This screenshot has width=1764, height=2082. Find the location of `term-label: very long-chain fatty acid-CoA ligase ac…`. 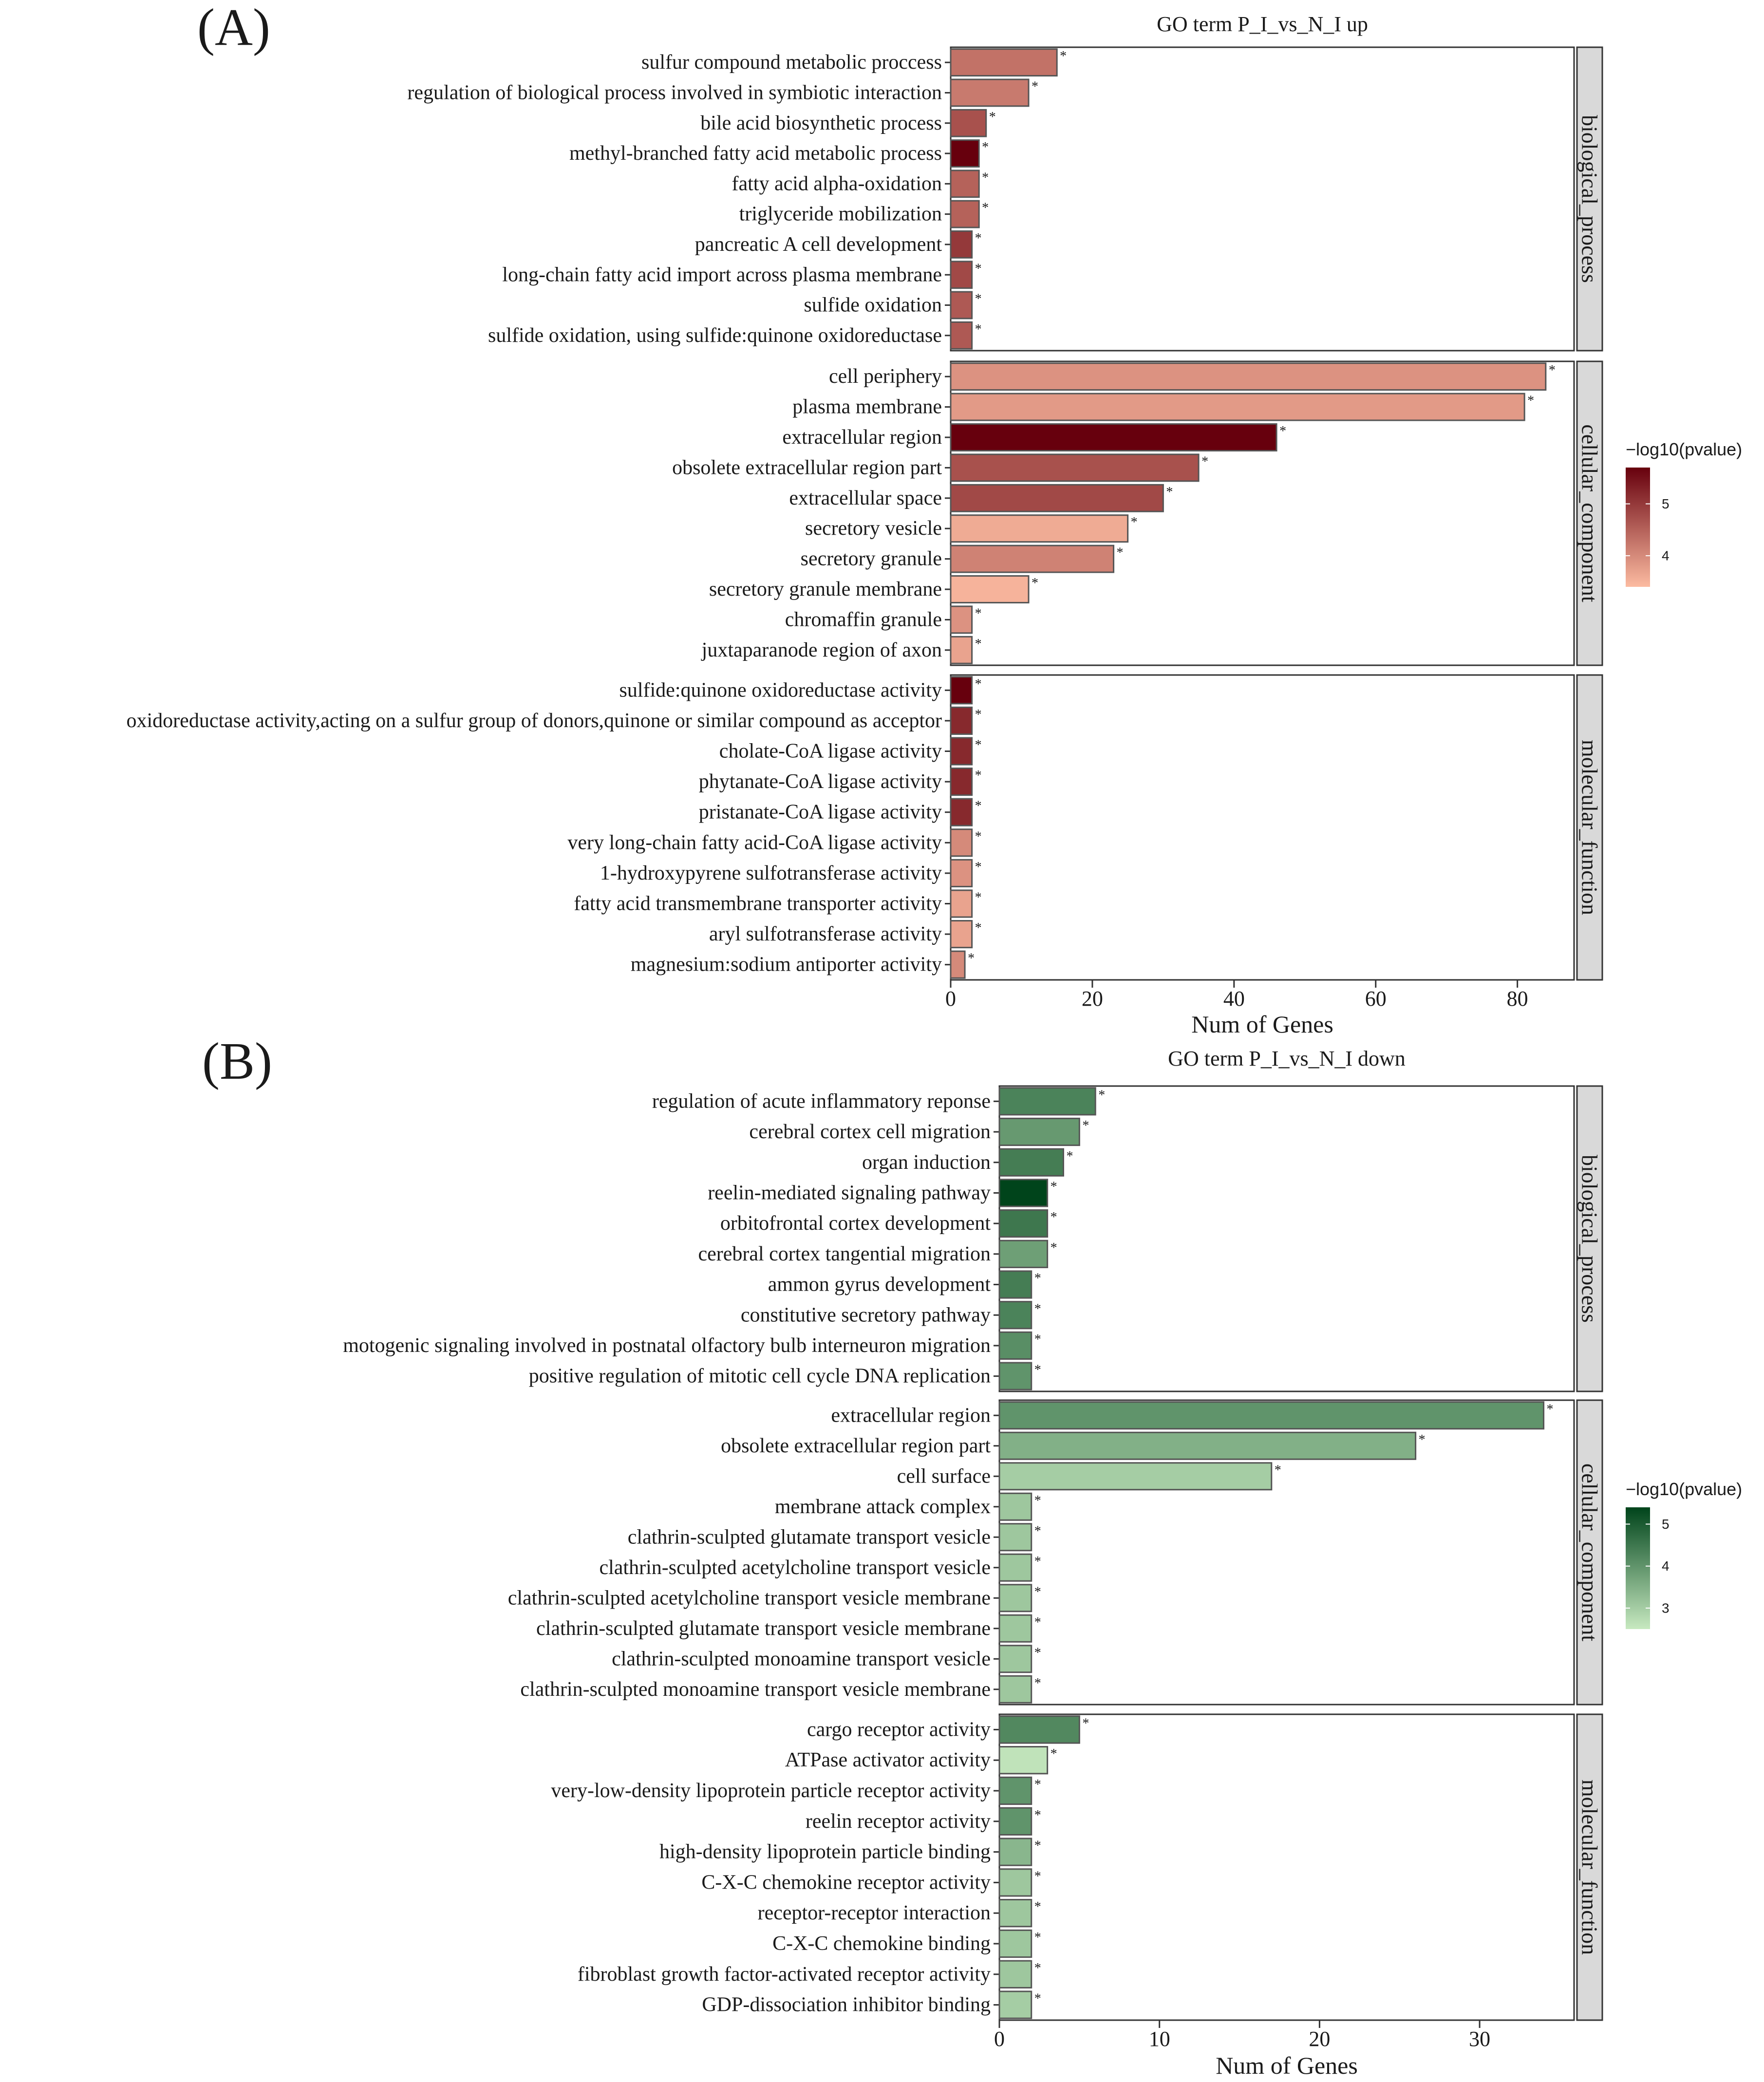

term-label: very long-chain fatty acid-CoA ligase ac… is located at coordinates (754, 842).